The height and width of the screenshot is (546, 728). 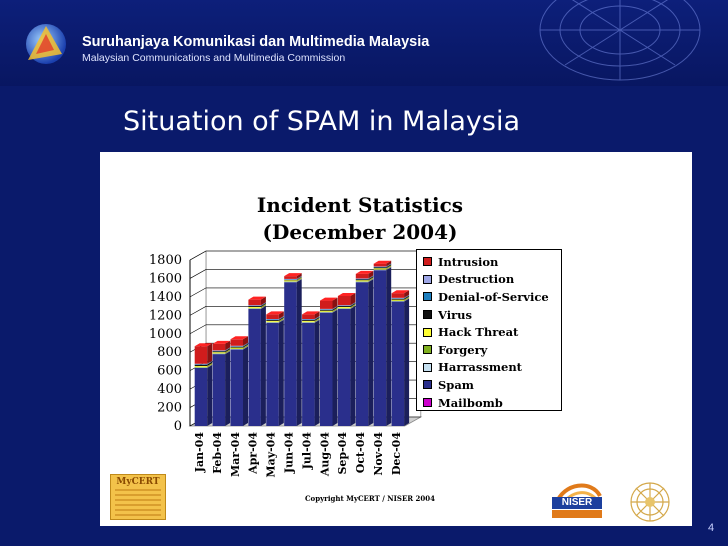 I want to click on bar-Jan-04-intrusion, so click(x=201, y=355).